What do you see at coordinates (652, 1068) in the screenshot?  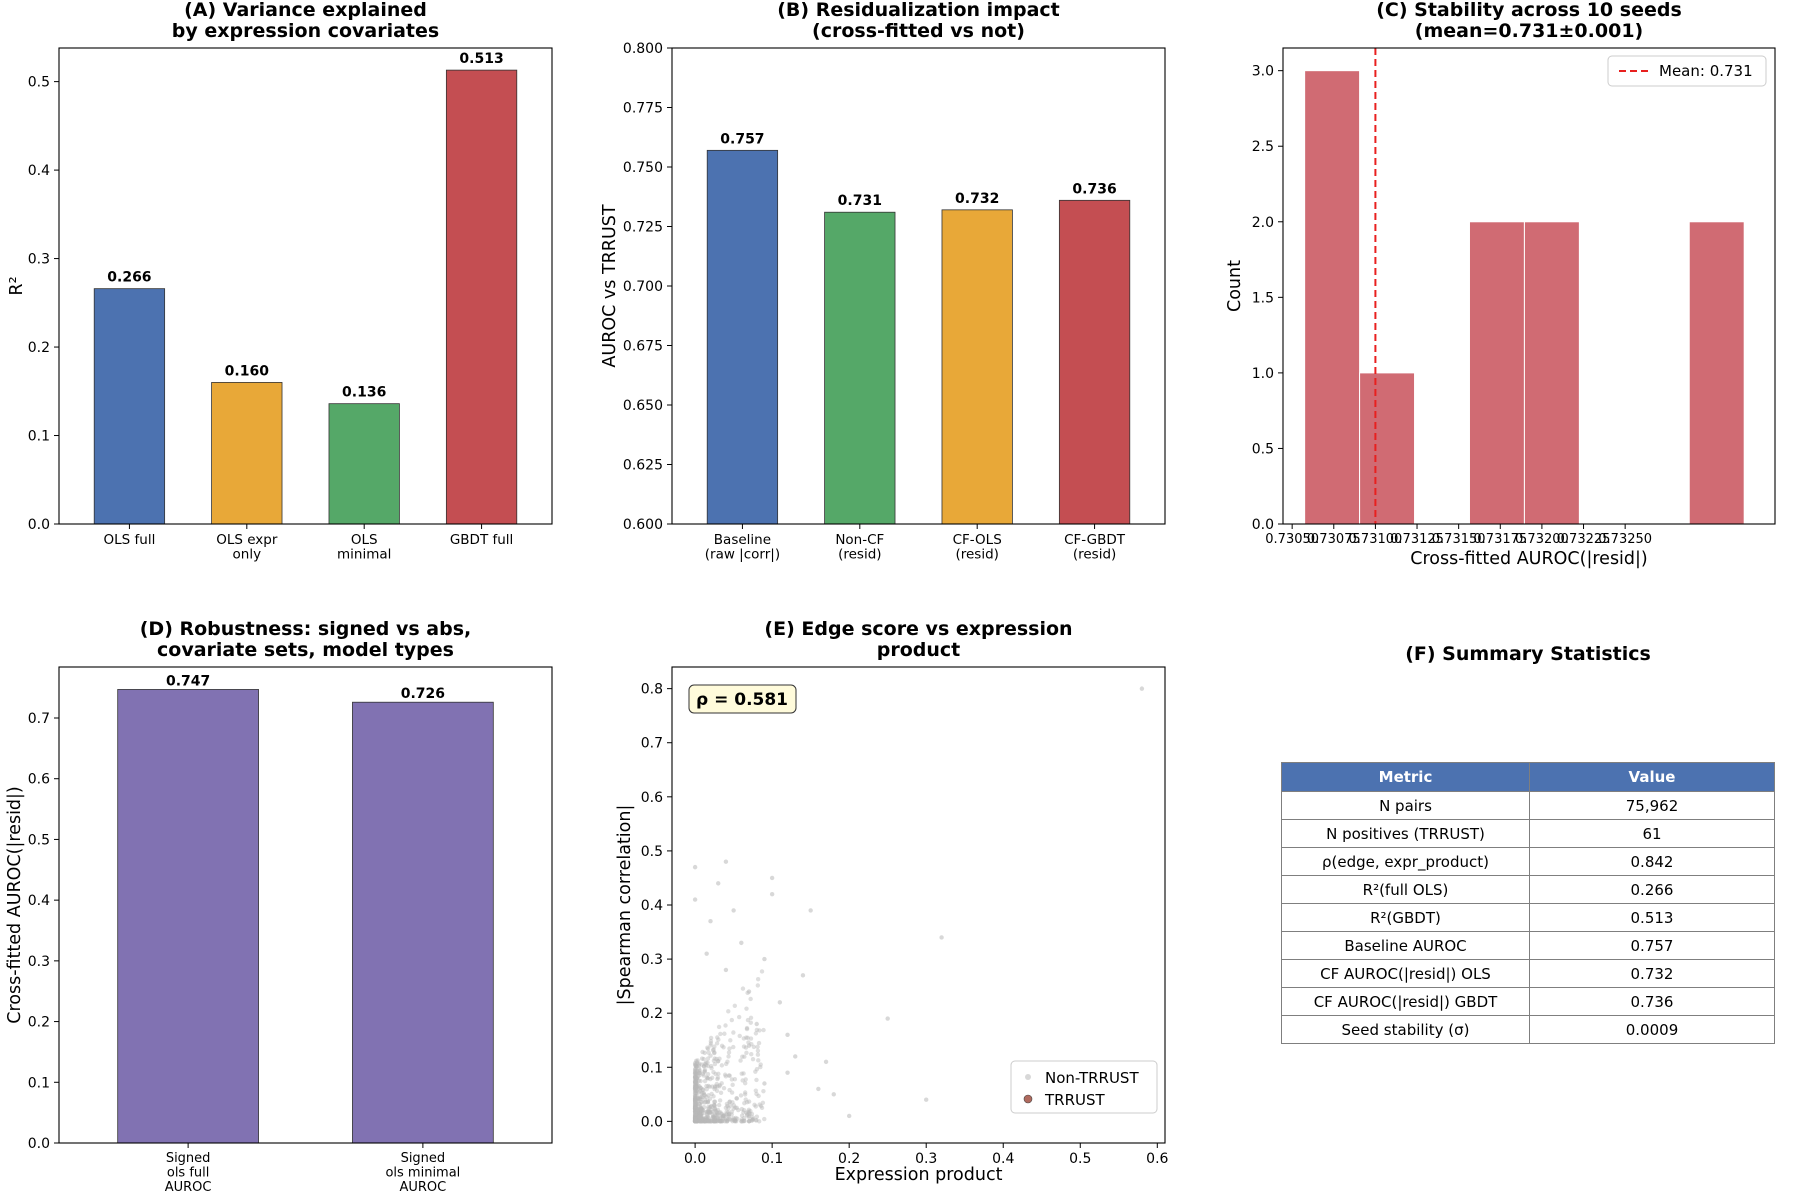 I see `panel-e-ytick-label: 0.1` at bounding box center [652, 1068].